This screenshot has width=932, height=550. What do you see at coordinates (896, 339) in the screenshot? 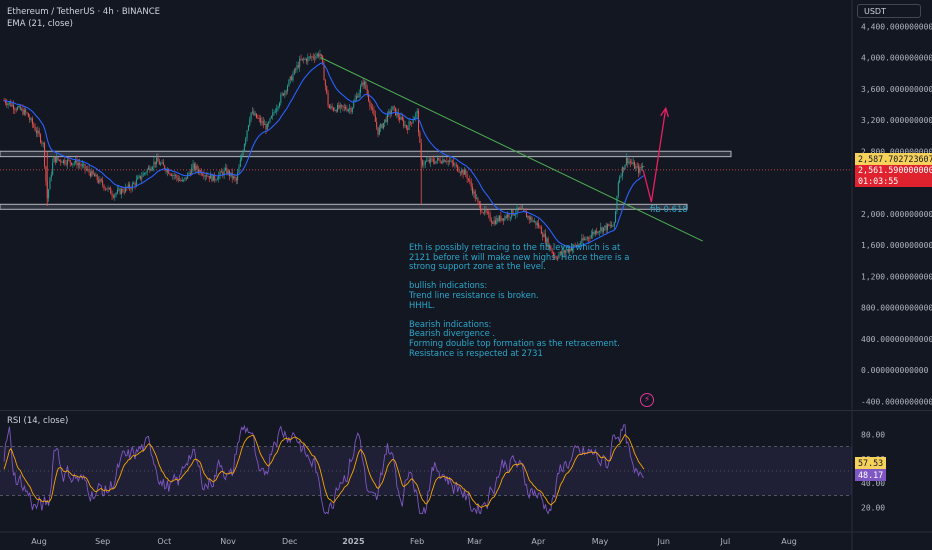
I see `price-tick-label: 400.0000000000000` at bounding box center [896, 339].